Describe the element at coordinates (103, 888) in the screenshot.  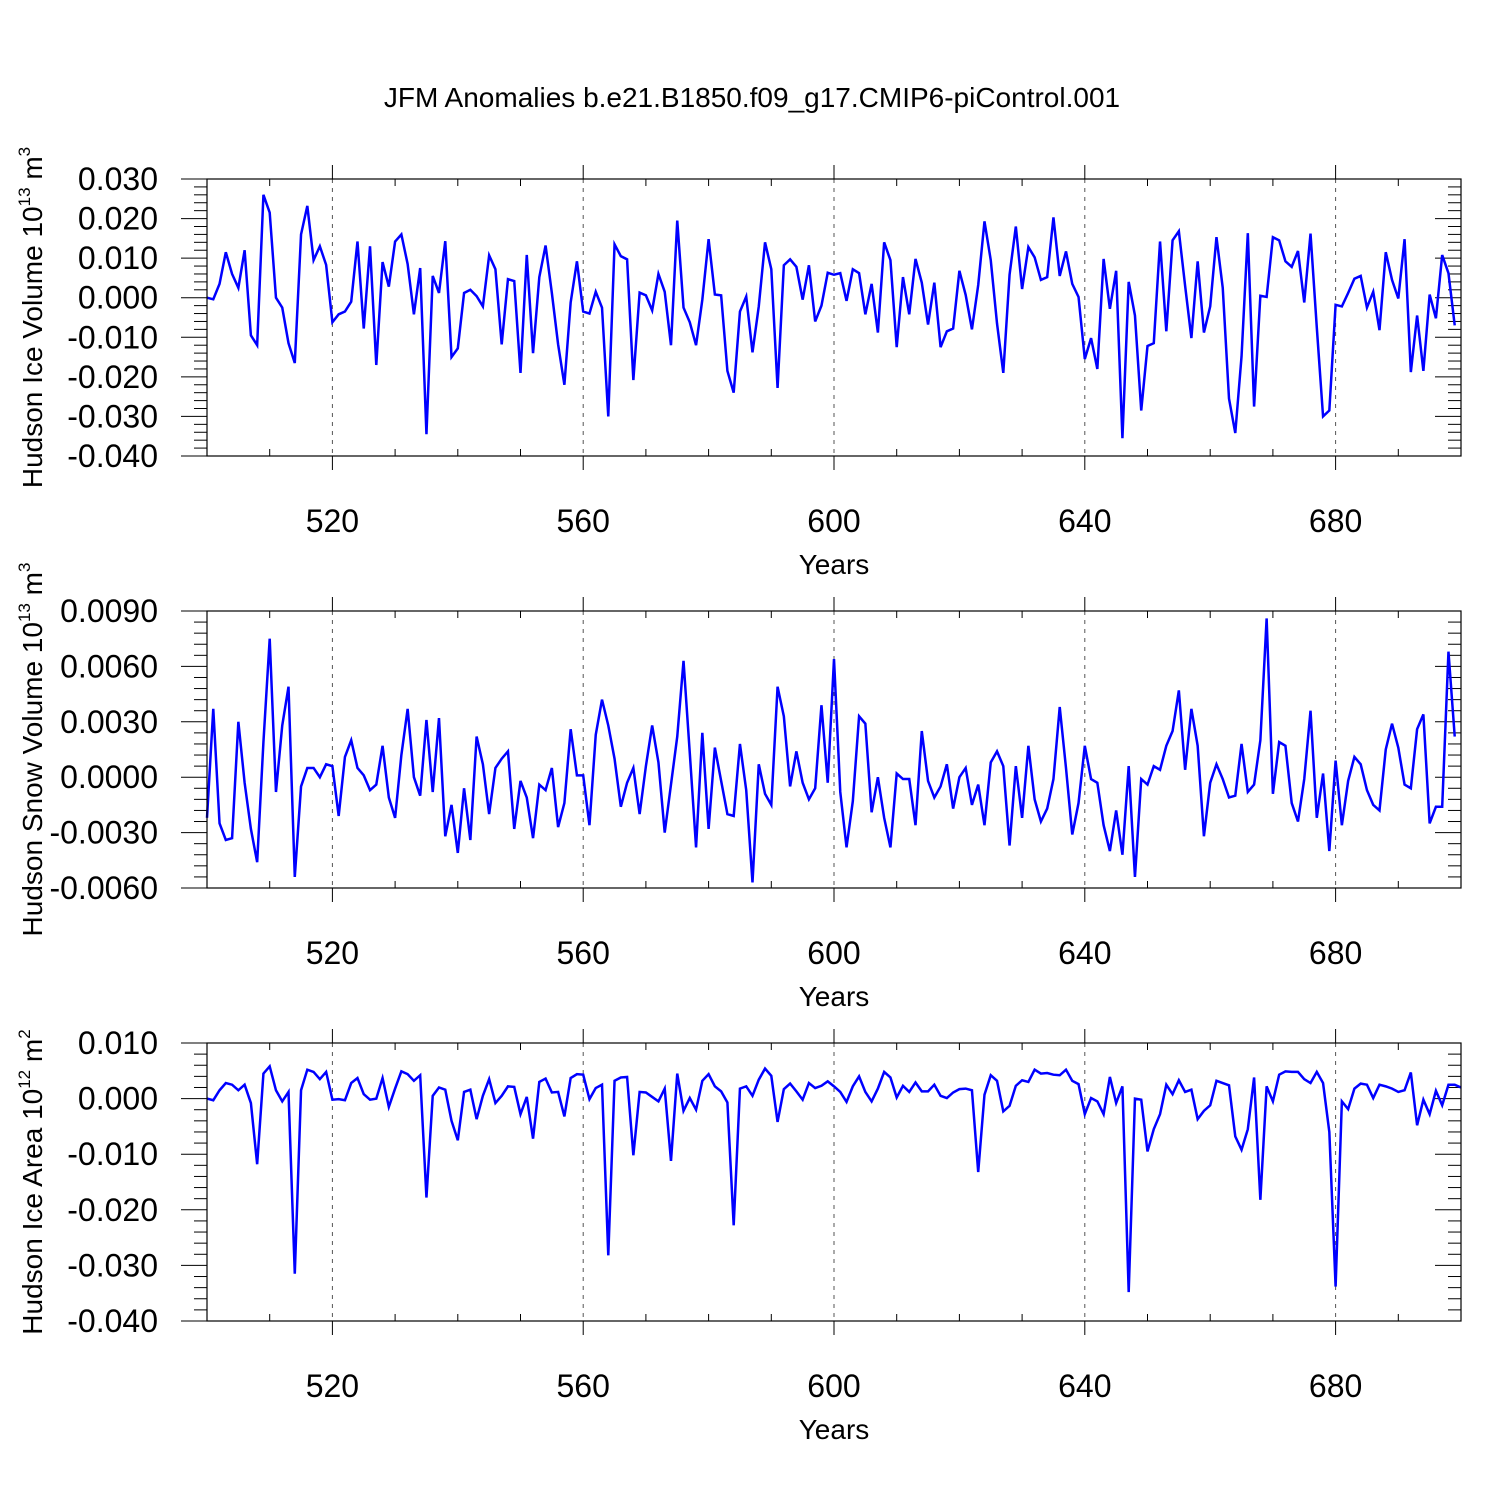
I see `y-tick-label: -0.0060` at that location.